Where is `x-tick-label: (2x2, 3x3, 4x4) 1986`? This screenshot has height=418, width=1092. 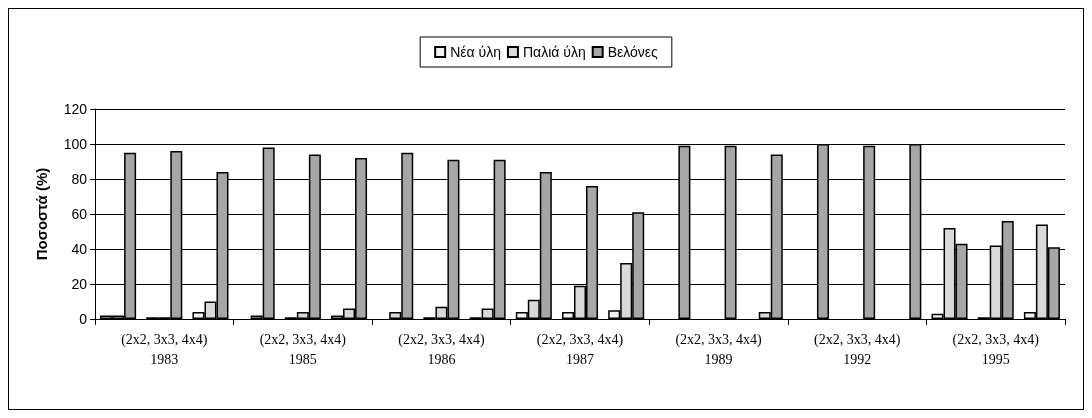 x-tick-label: (2x2, 3x3, 4x4) 1986 is located at coordinates (441, 349).